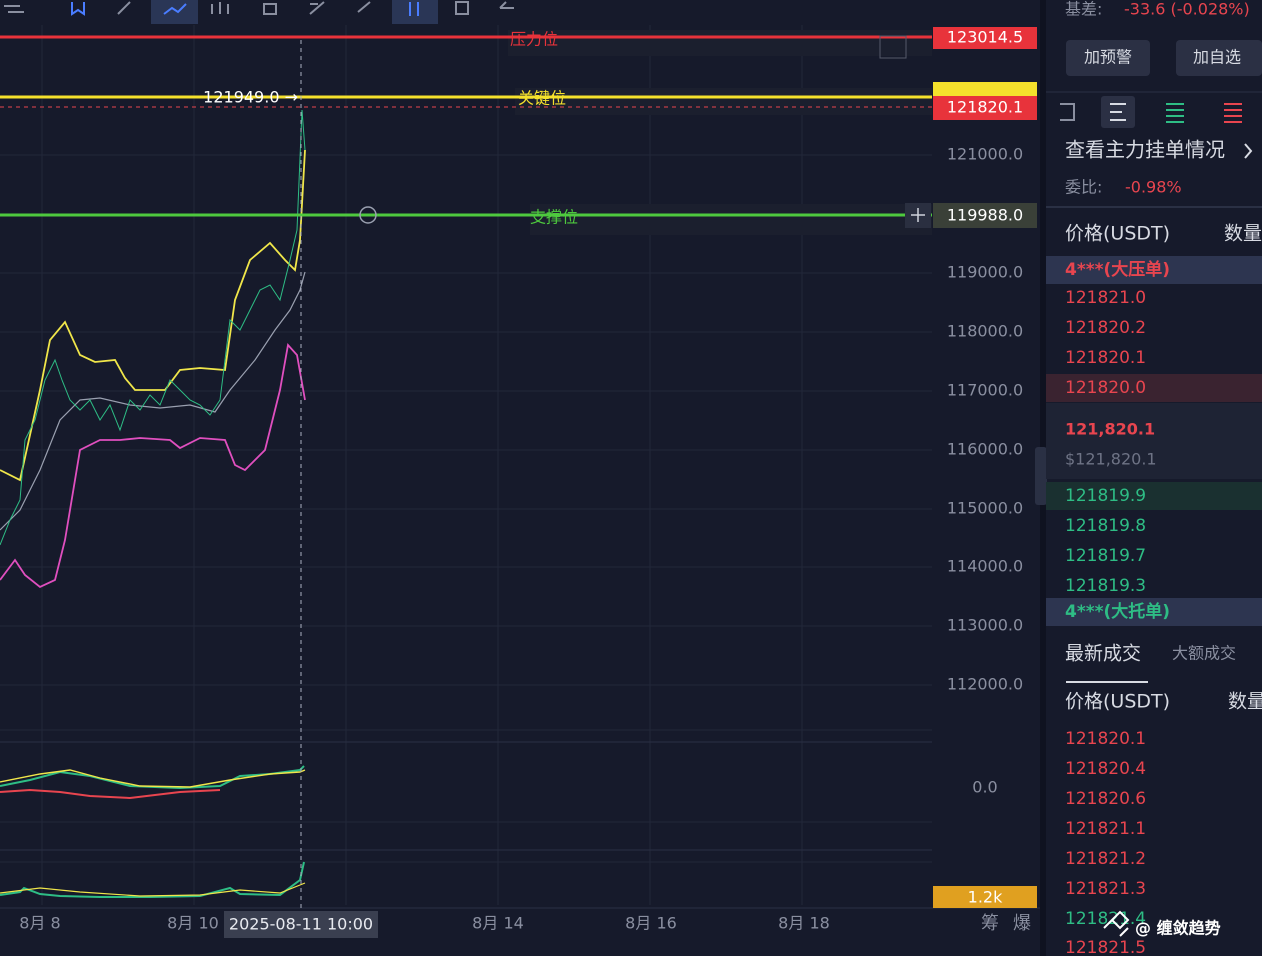 The height and width of the screenshot is (956, 1262). What do you see at coordinates (985, 508) in the screenshot?
I see `price-axis-label: 115000.0` at bounding box center [985, 508].